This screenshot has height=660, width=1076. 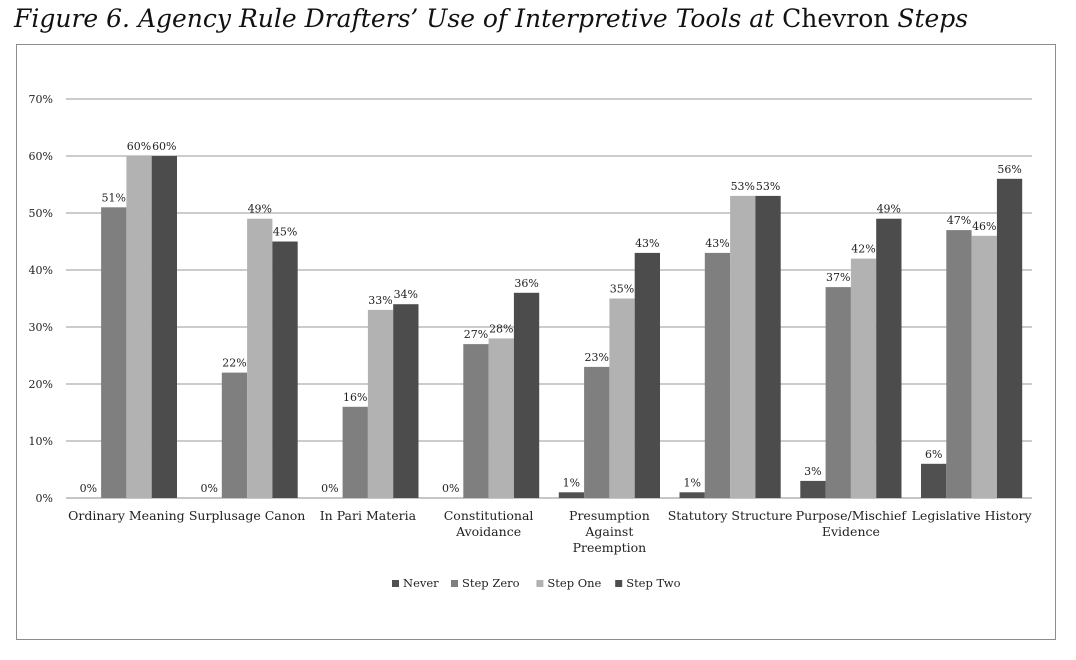 I want to click on y-tick-label: 10%, so click(x=41, y=441).